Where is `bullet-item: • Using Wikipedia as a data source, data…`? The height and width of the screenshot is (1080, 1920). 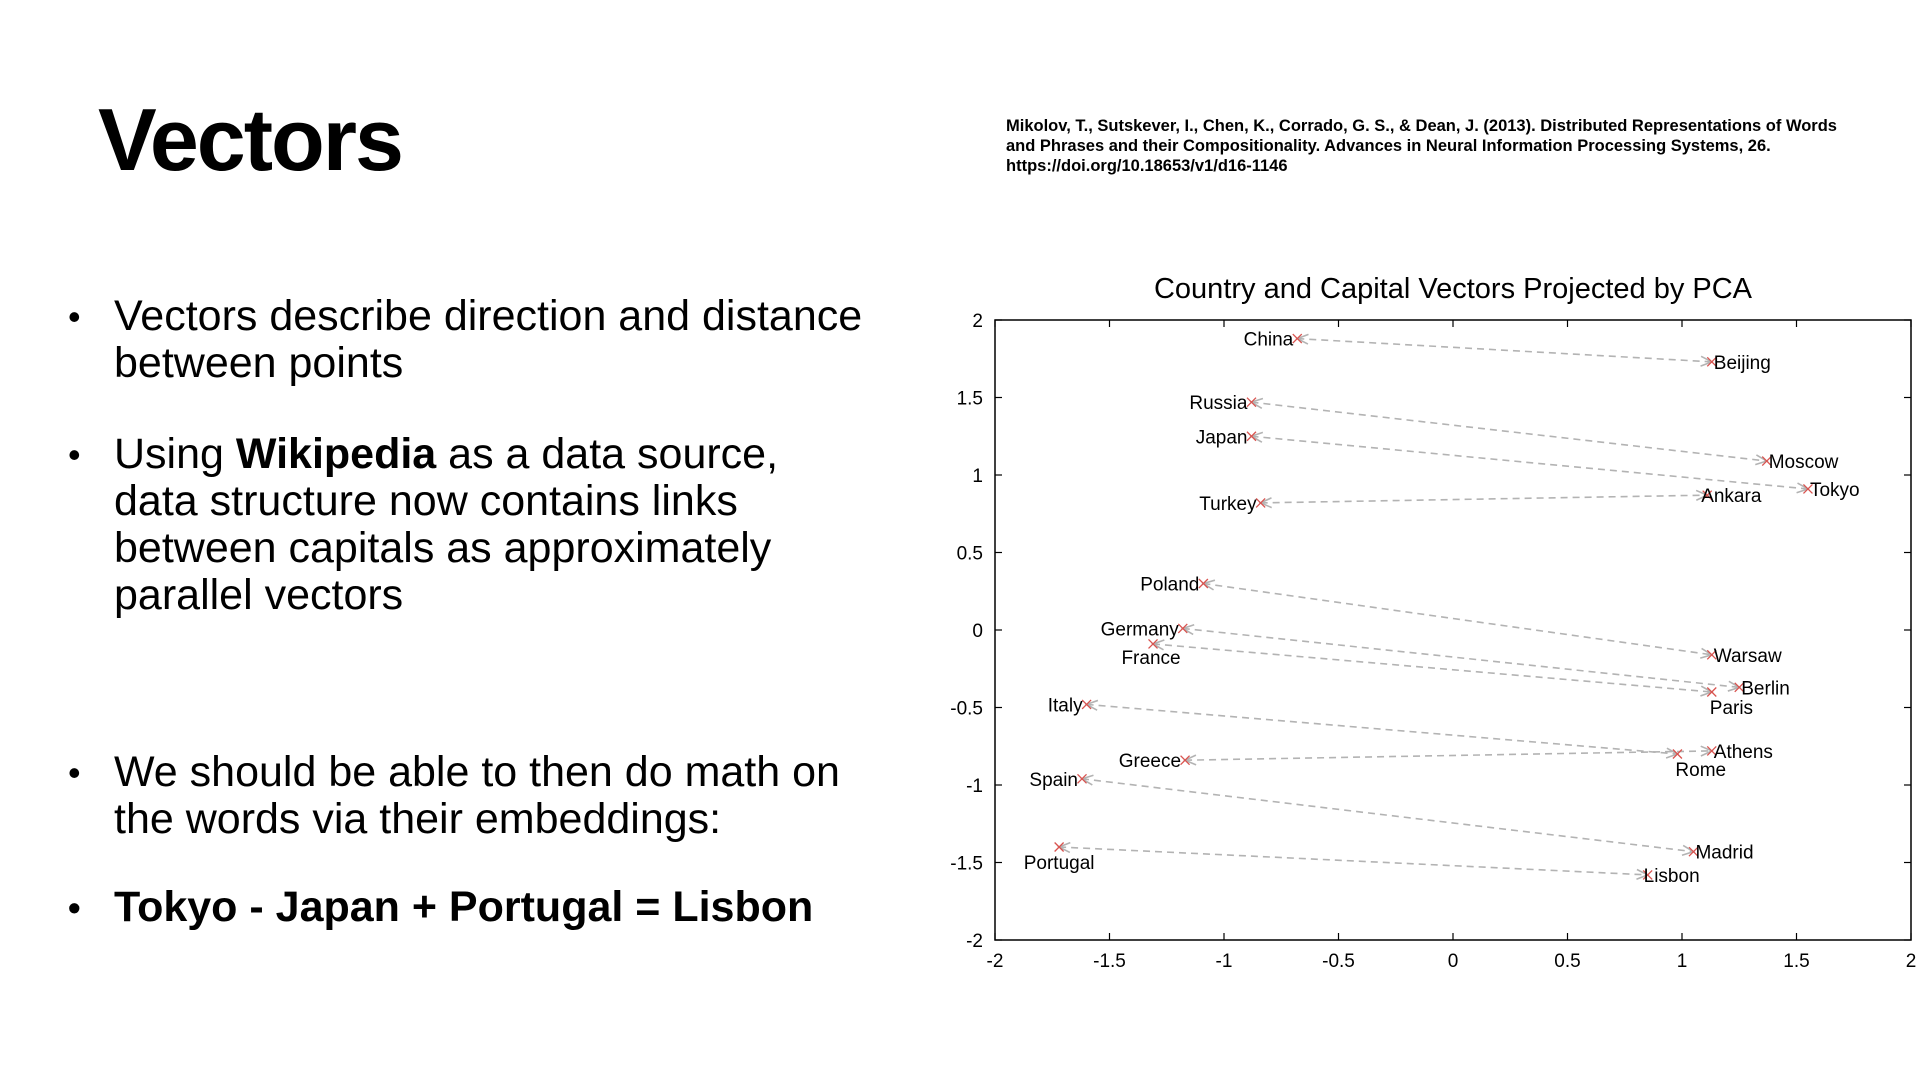
bullet-item: • Using Wikipedia as a data source, data… is located at coordinates (468, 525).